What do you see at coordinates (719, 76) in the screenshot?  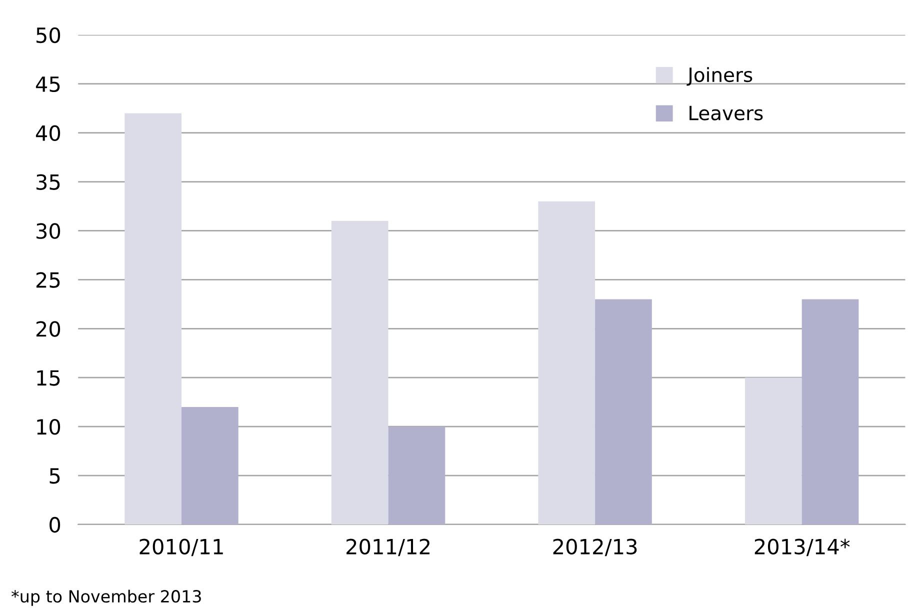 I see `legend-label: Joiners` at bounding box center [719, 76].